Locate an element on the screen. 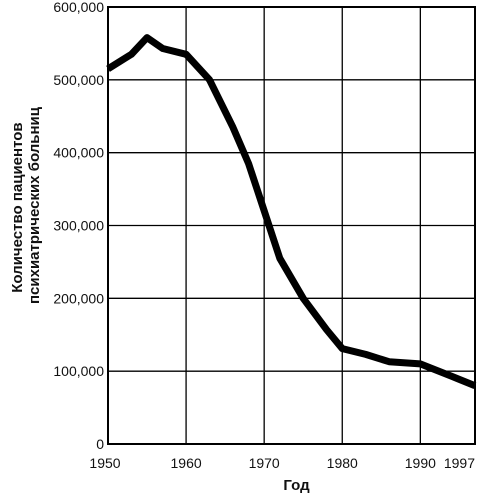  y-tick-label: 0 is located at coordinates (100, 444).